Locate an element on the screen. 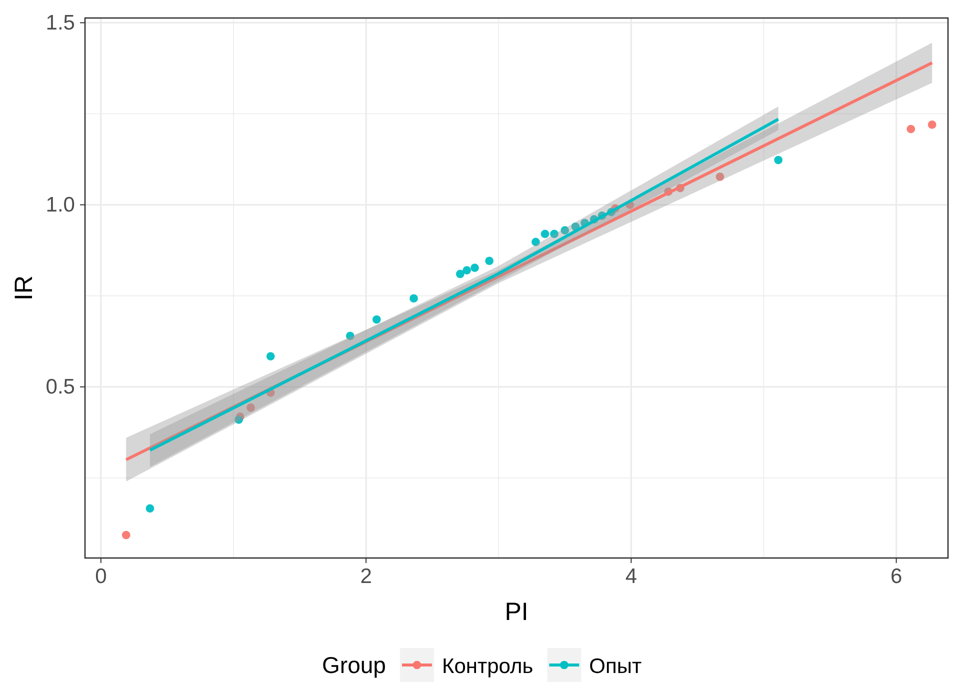 This screenshot has height=687, width=964. x-tick-label: 4 is located at coordinates (631, 576).